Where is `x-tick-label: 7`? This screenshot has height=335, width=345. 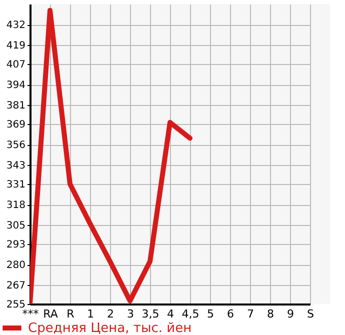 x-tick-label: 7 is located at coordinates (250, 314).